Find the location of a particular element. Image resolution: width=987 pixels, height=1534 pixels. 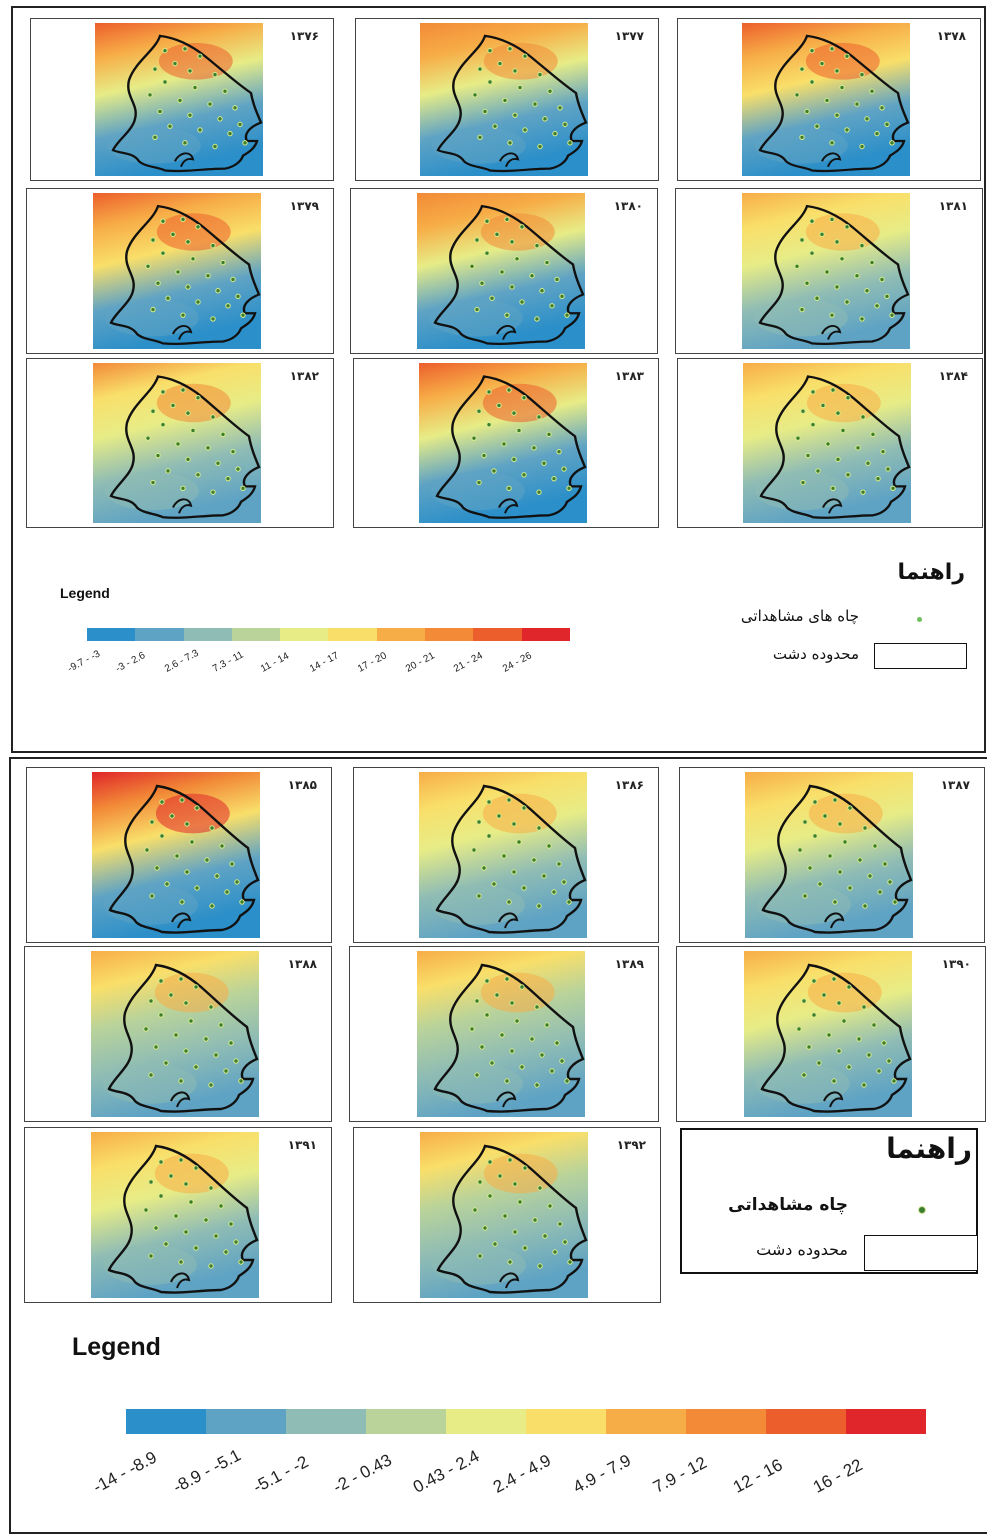

bottom-legend-title: Legend is located at coordinates (116, 1347).